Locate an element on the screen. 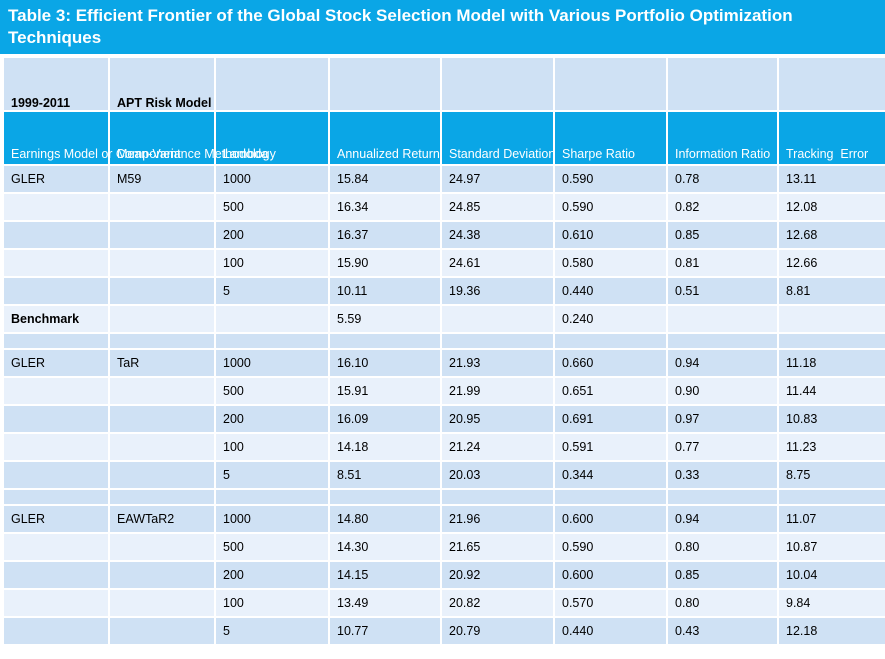  header-earnings-model: Earnings Model or Component is located at coordinates (92, 138).